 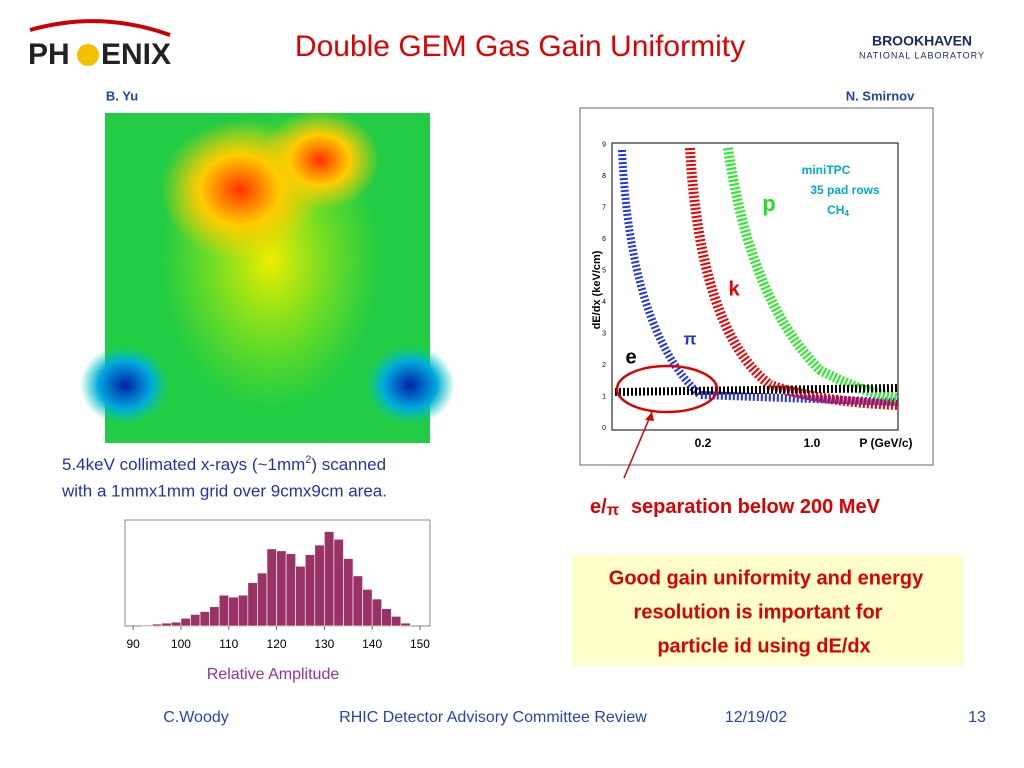 What do you see at coordinates (977, 717) in the screenshot?
I see `footer-text: 13` at bounding box center [977, 717].